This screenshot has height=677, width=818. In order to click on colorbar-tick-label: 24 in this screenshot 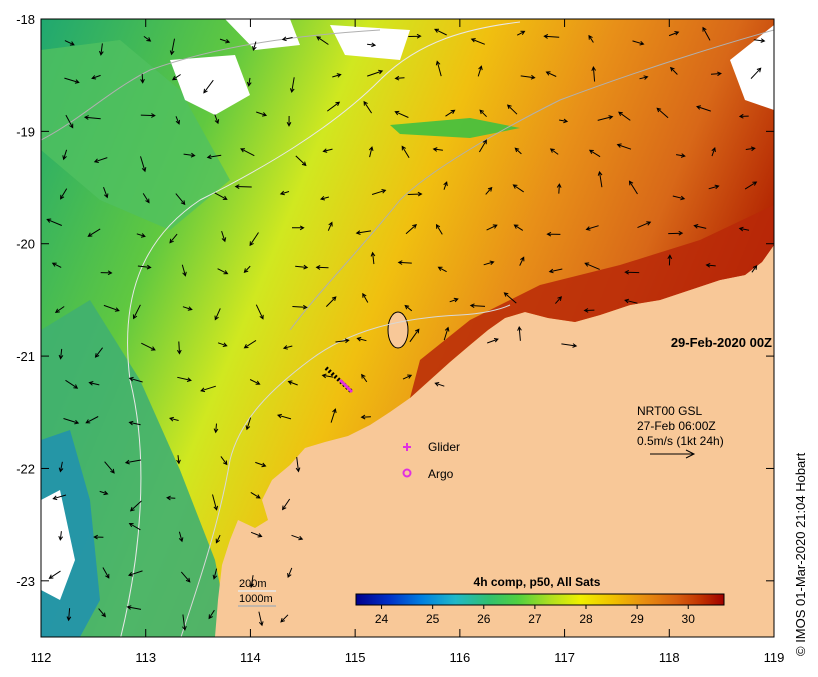, I will do `click(382, 619)`.